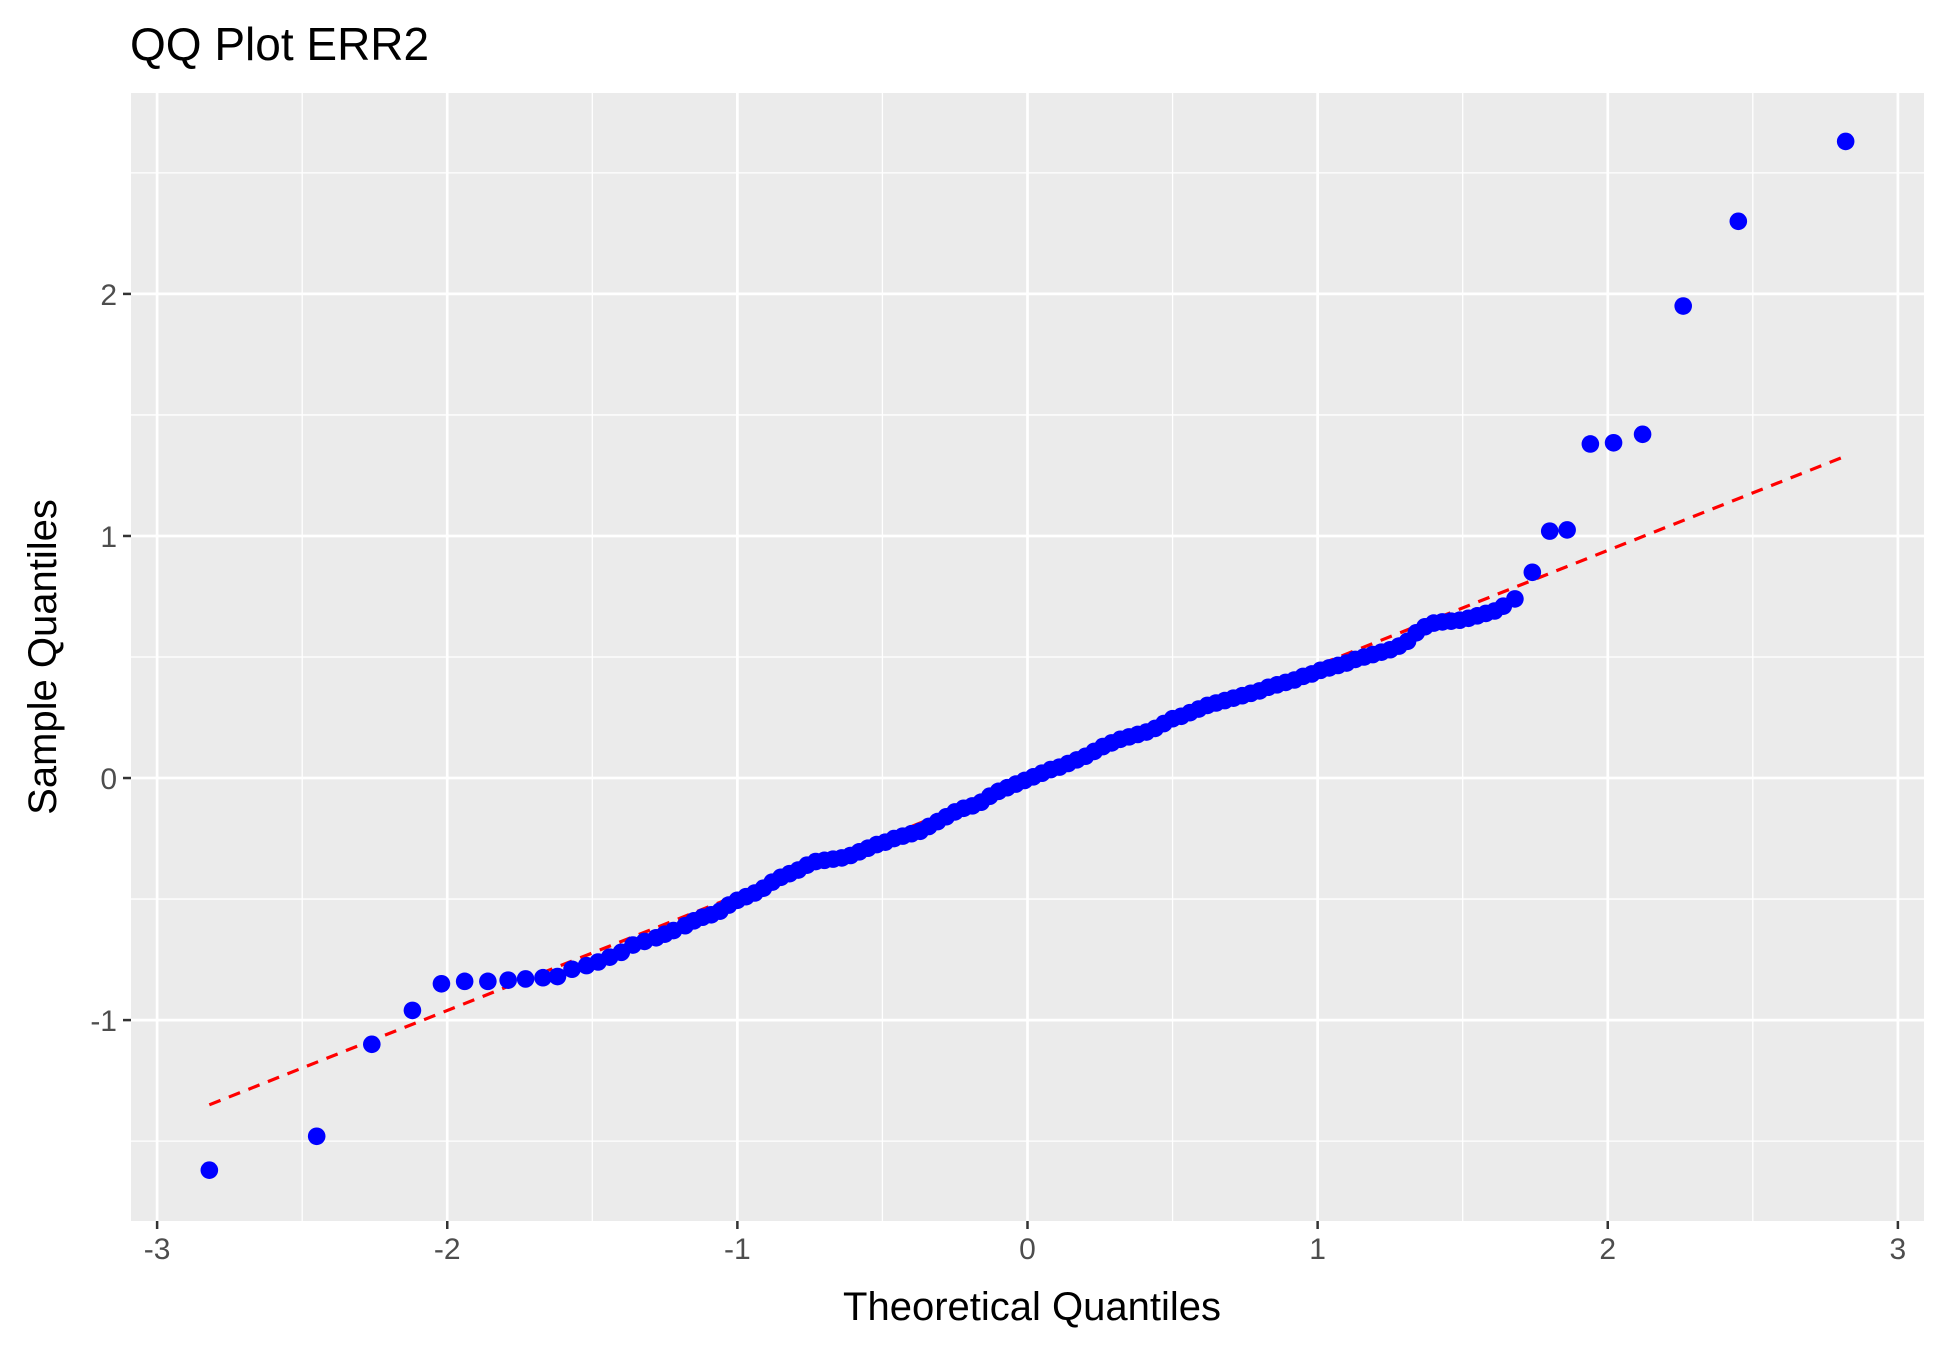 Image resolution: width=1950 pixels, height=1349 pixels. What do you see at coordinates (1027, 1249) in the screenshot?
I see `x-tick-label: 0` at bounding box center [1027, 1249].